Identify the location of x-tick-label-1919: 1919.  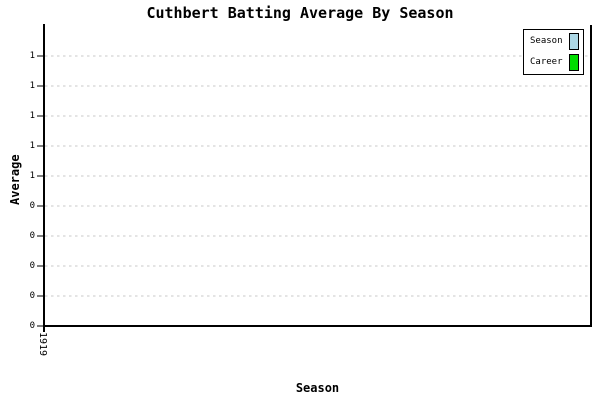
(42, 344).